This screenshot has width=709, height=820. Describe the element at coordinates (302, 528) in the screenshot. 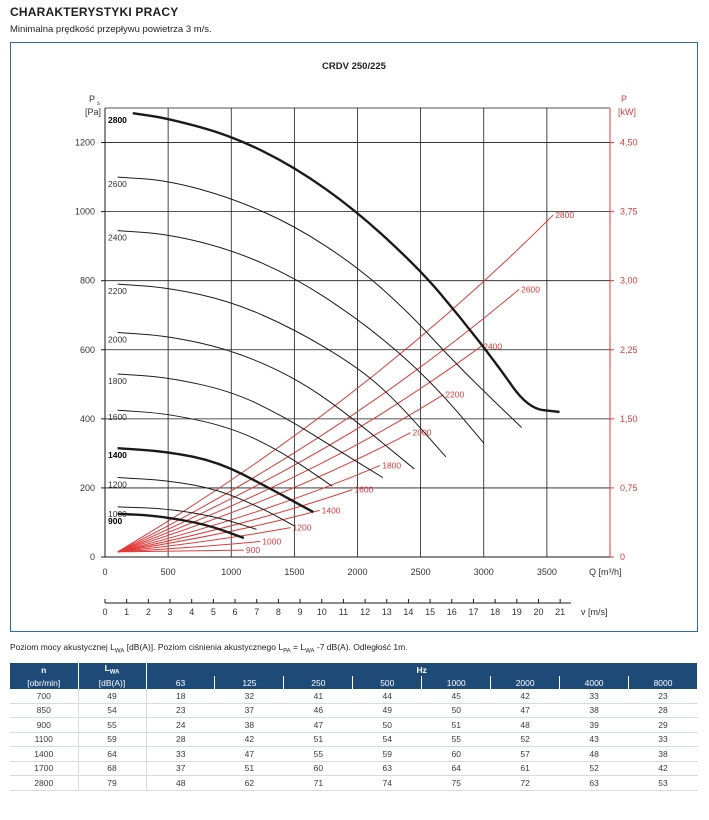

I see `power-curve-label-1200: 1200` at that location.